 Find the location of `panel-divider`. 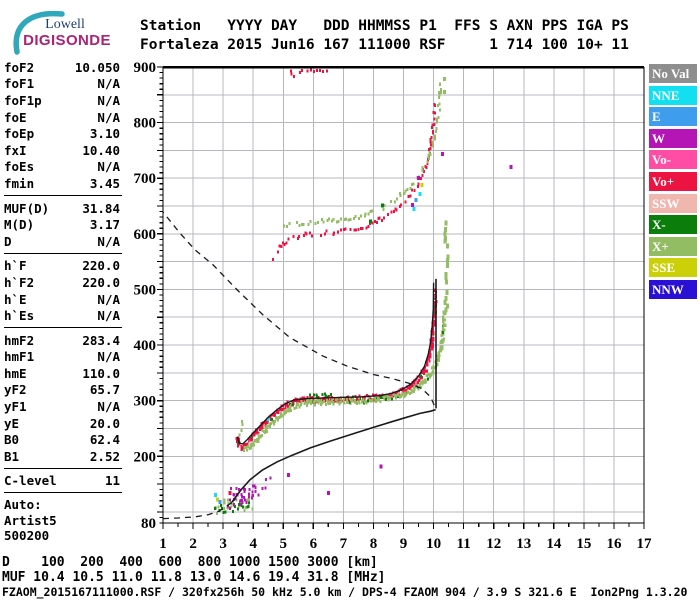

panel-divider is located at coordinates (63, 327).